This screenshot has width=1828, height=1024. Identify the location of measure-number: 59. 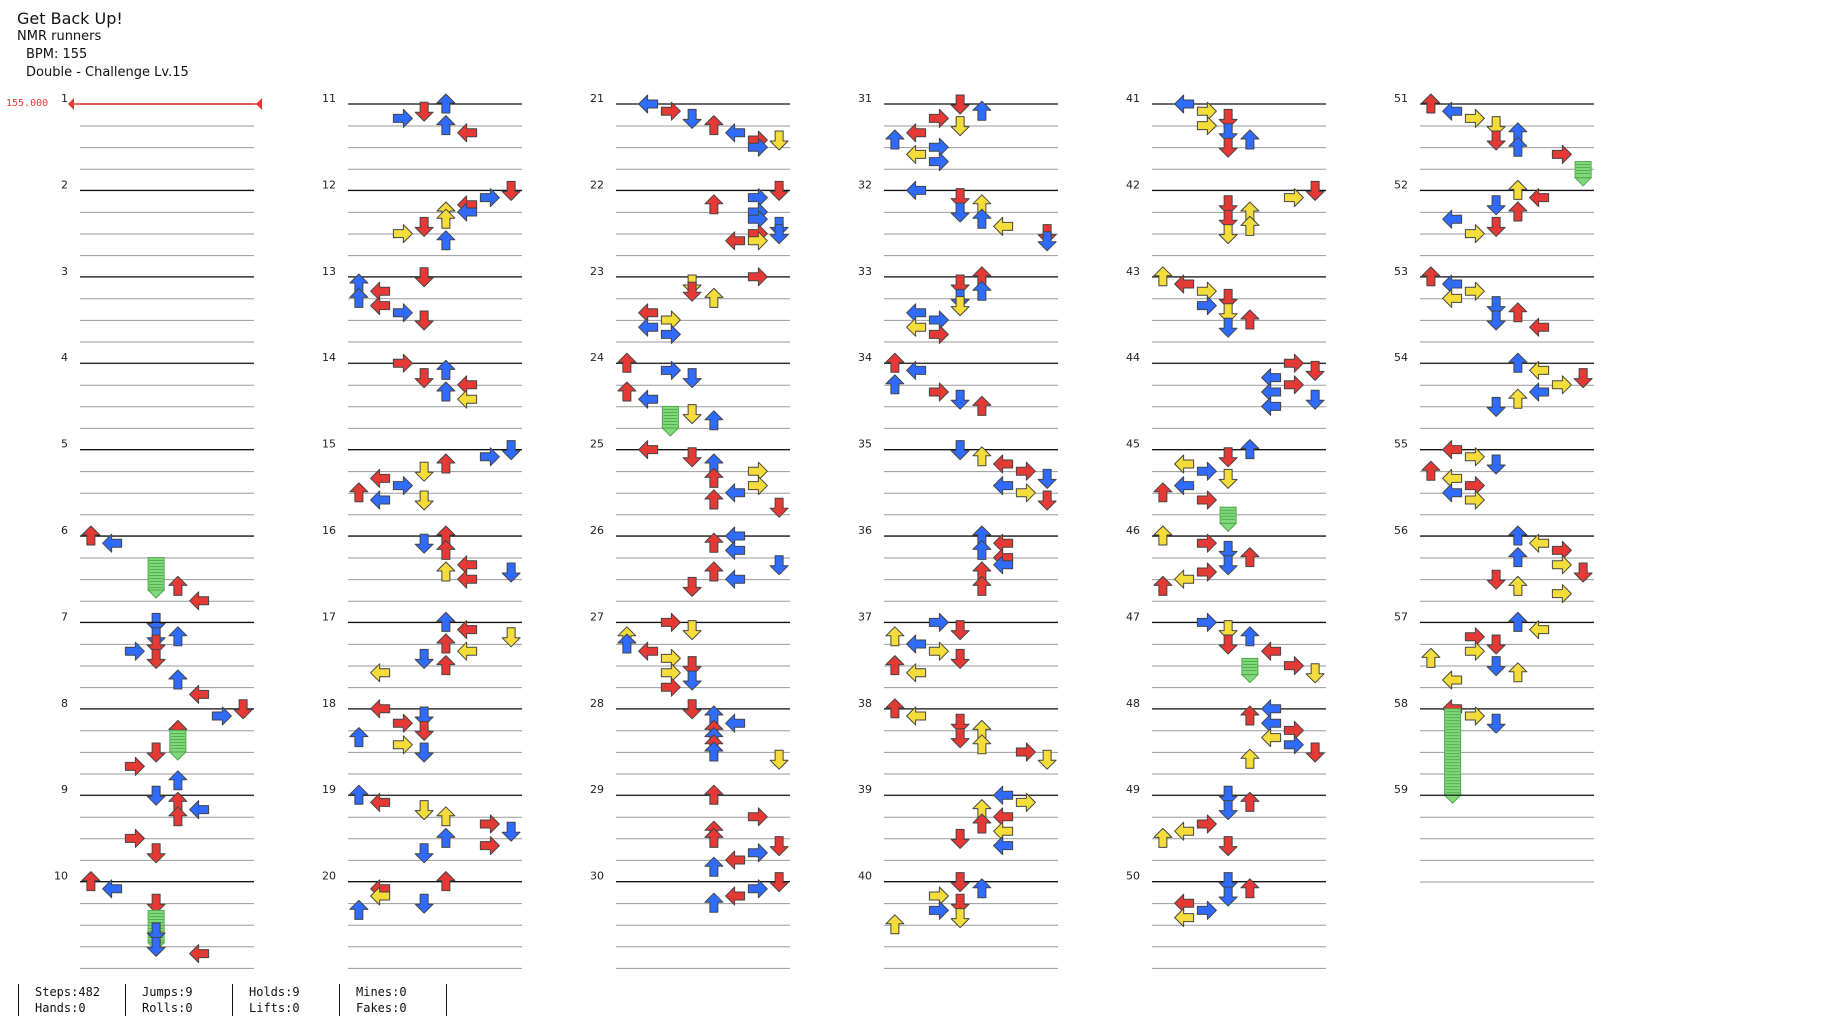
(1401, 789).